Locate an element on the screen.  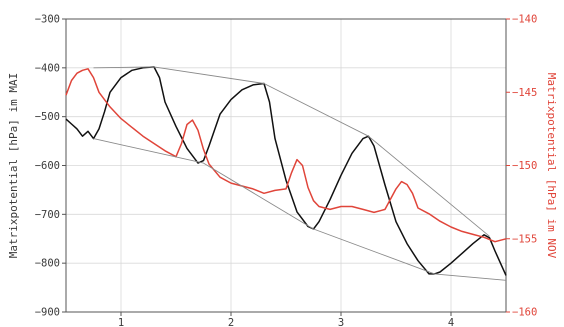
left-y-axis-label: Matrixpotential [hPa] im MAI is located at coordinates (13, 165).